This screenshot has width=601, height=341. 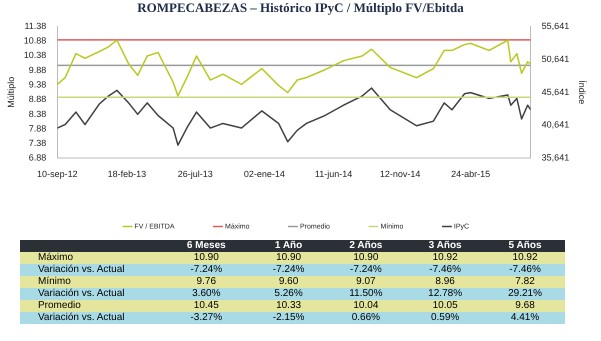 I want to click on text: 10.45, so click(x=206, y=305).